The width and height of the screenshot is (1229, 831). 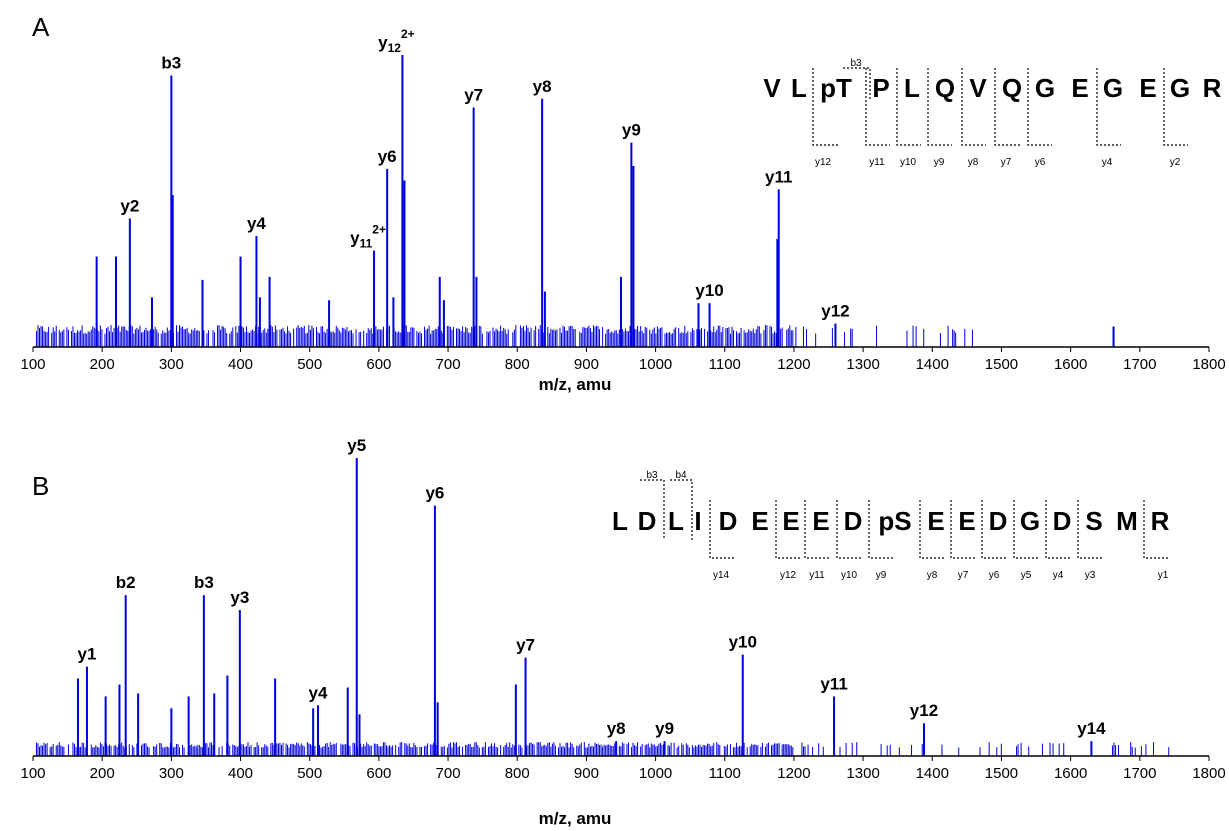 I want to click on peak-label: y112+, so click(x=368, y=237).